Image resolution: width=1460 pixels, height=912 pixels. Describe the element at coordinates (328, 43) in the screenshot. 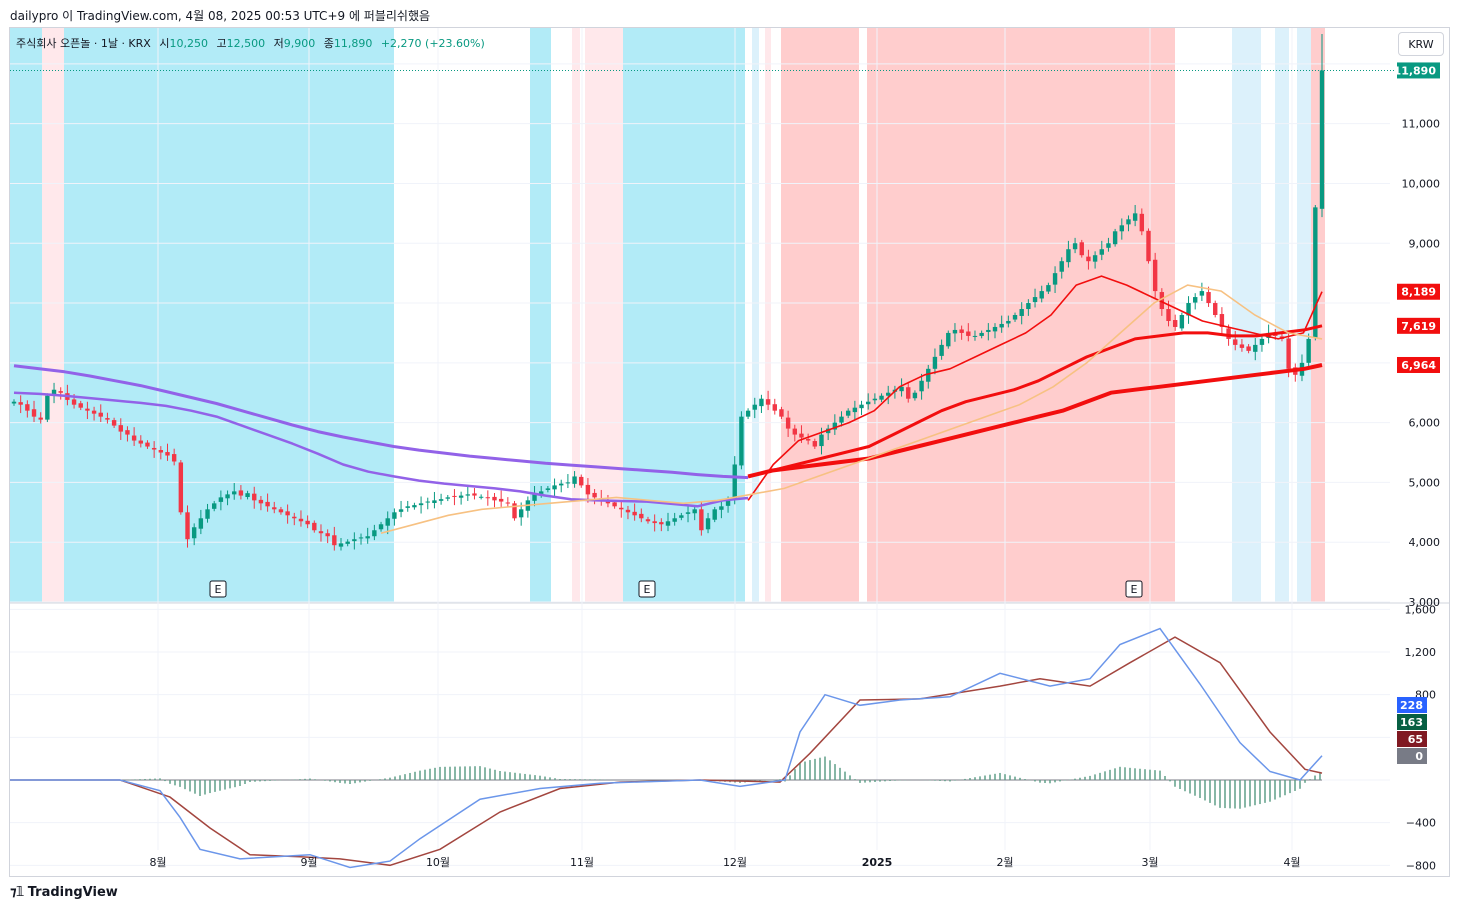

I see `close-label: 종` at that location.